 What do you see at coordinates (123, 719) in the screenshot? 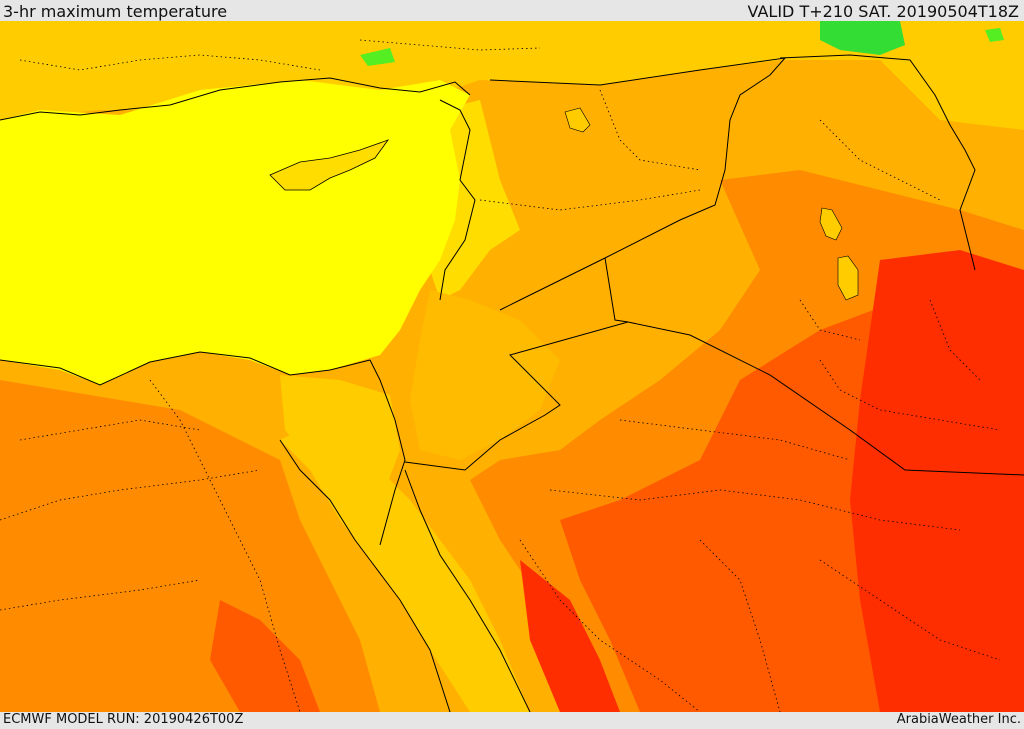
I see `model-run-label: ECMWF MODEL RUN: 20190426T00Z` at bounding box center [123, 719].